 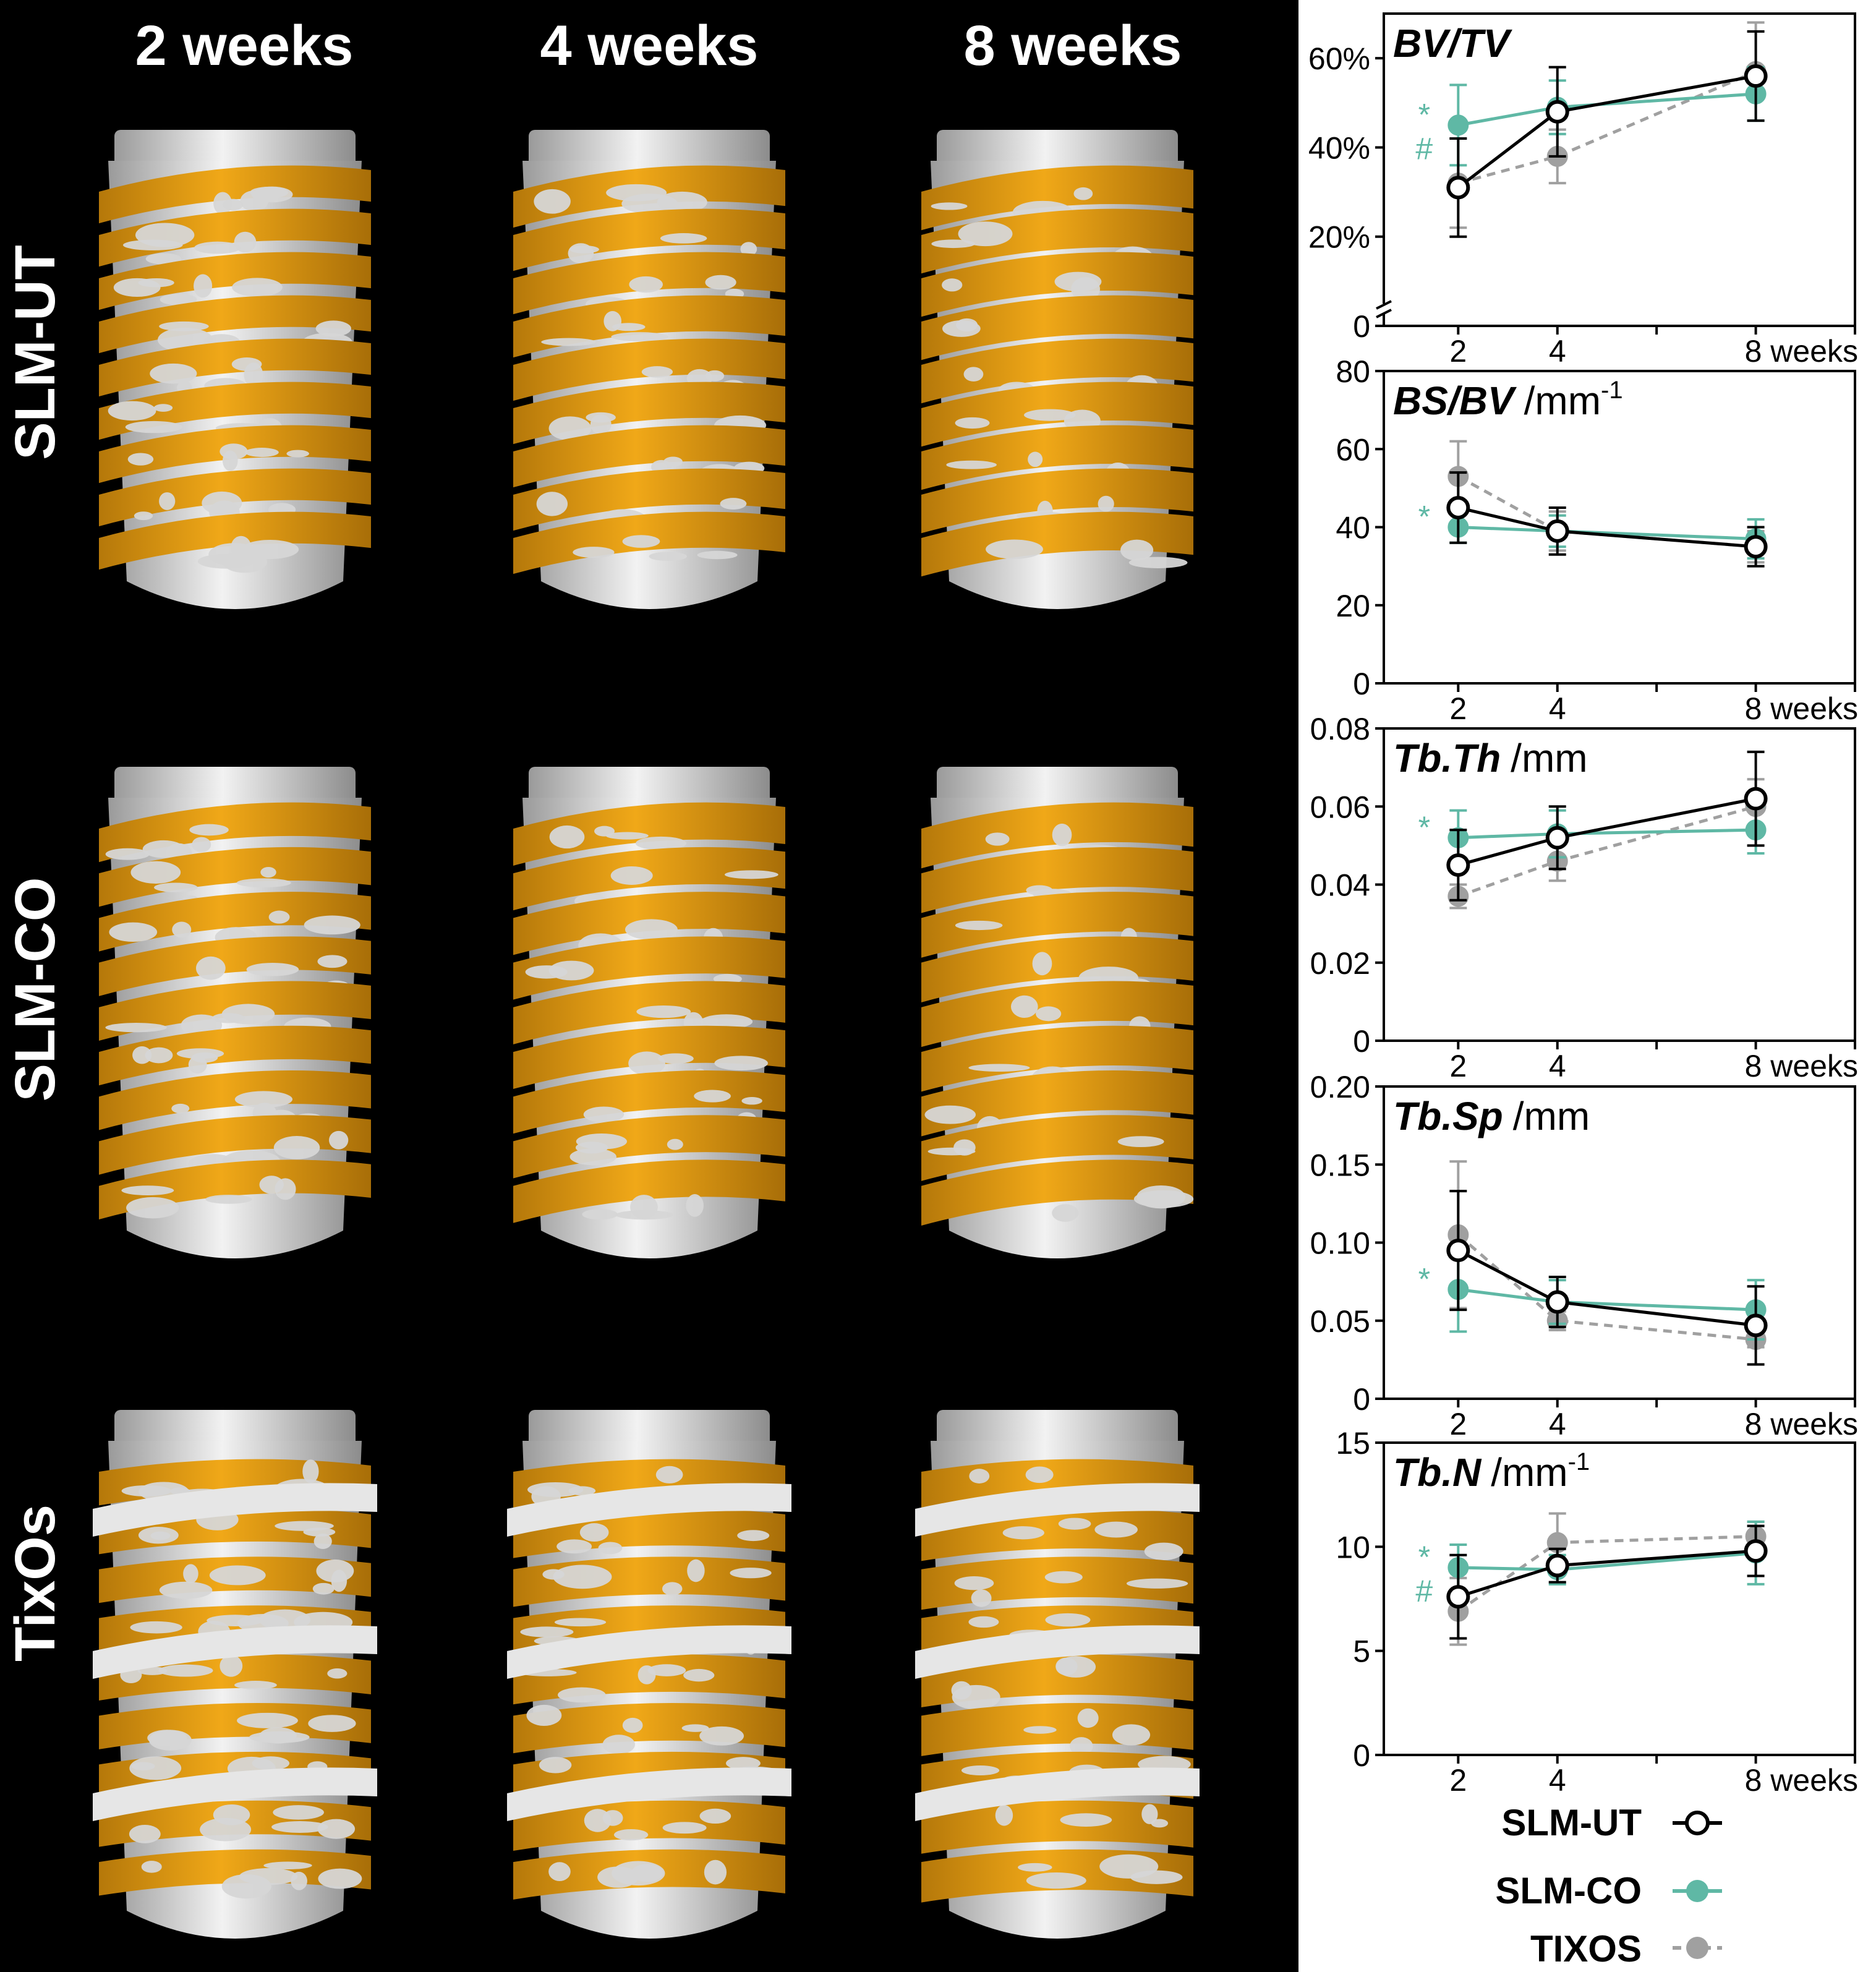 I want to click on y-tick-label: 80, so click(x=1353, y=371).